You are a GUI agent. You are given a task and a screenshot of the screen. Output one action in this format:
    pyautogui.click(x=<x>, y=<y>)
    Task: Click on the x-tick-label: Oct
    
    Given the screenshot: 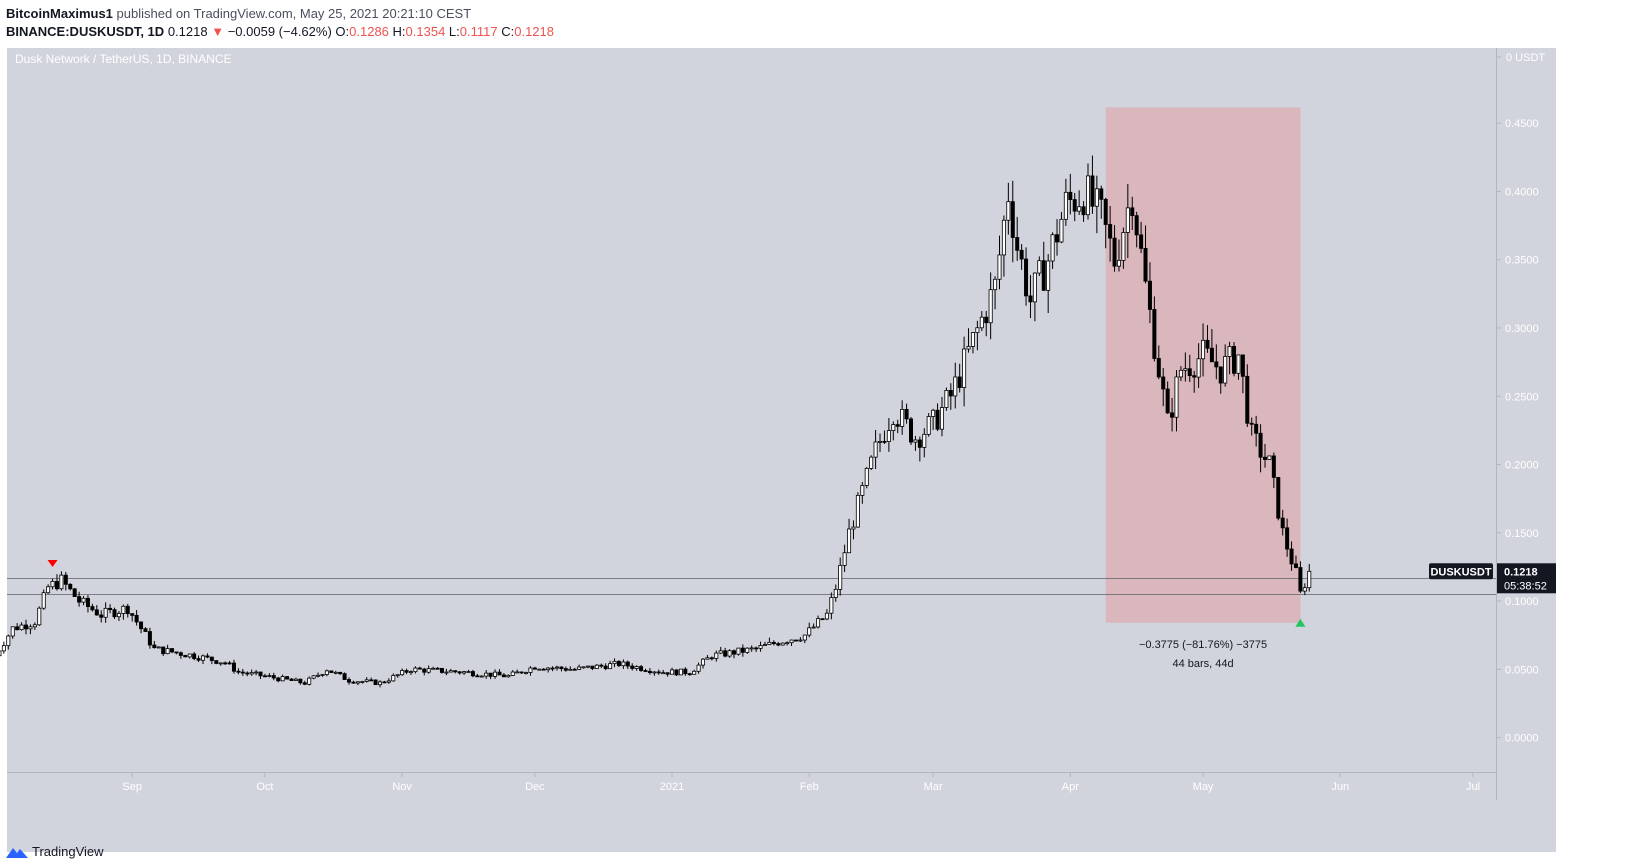 What is the action you would take?
    pyautogui.click(x=264, y=787)
    